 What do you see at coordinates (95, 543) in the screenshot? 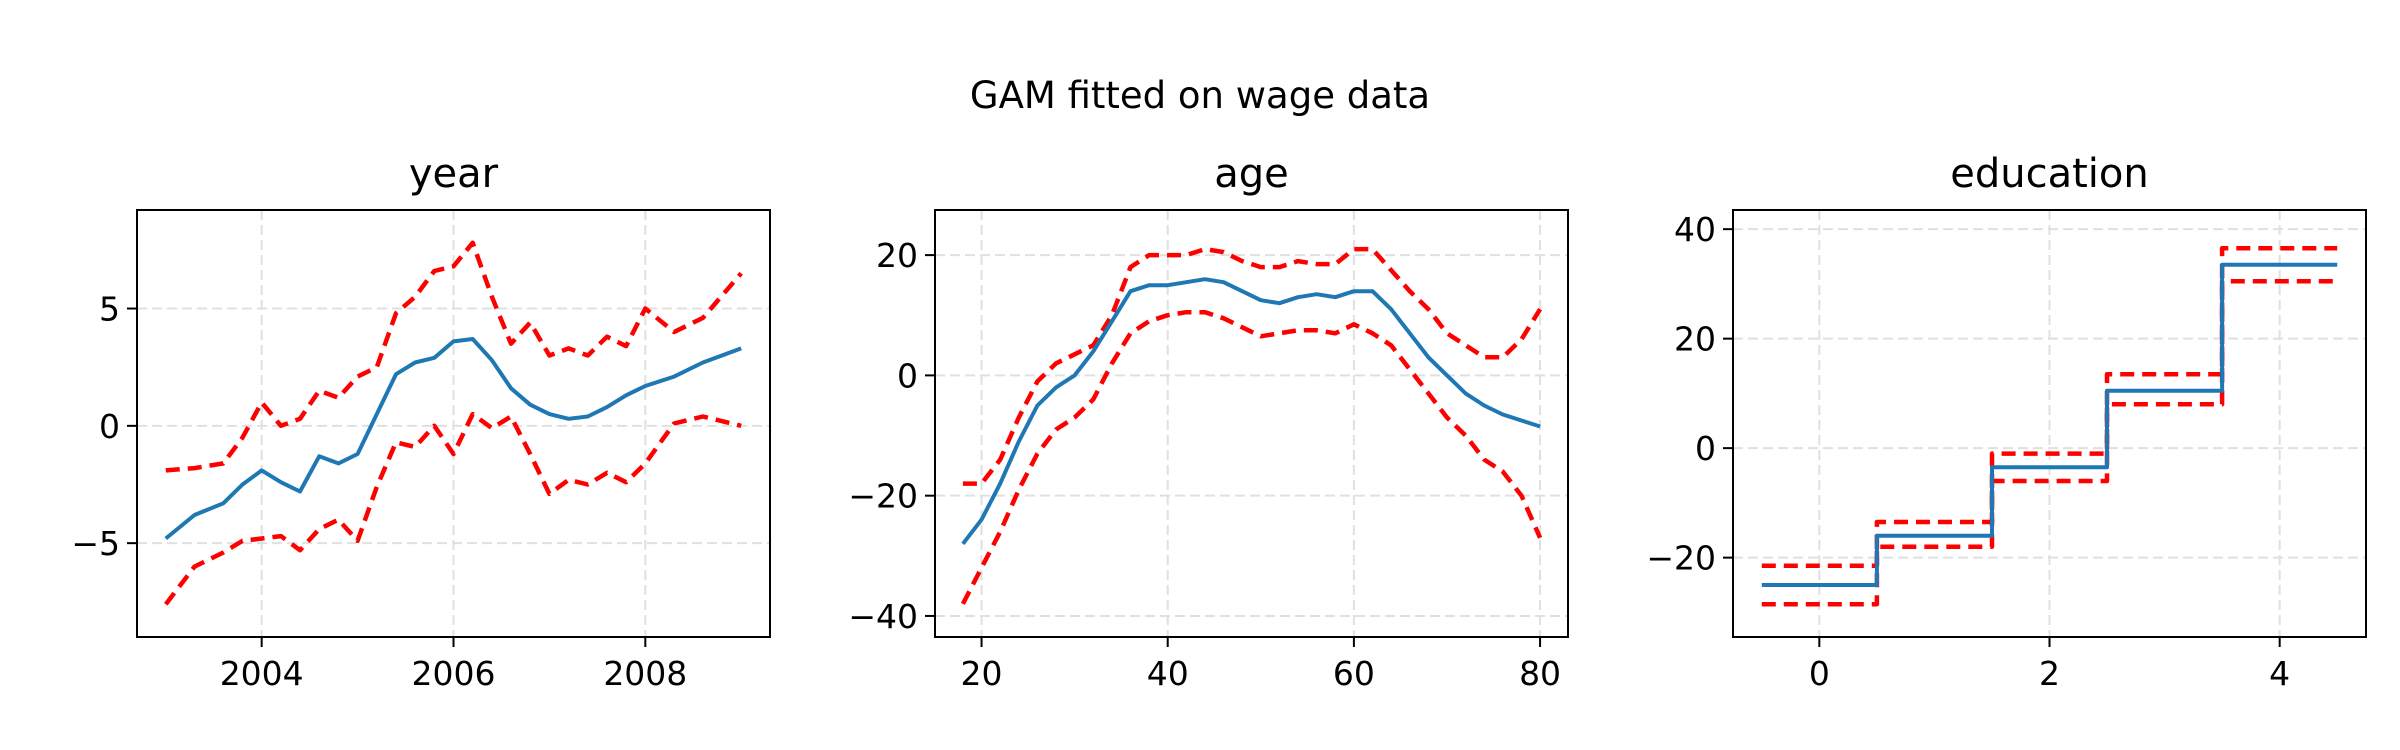
I see `y-tick-label: −5` at bounding box center [95, 543].